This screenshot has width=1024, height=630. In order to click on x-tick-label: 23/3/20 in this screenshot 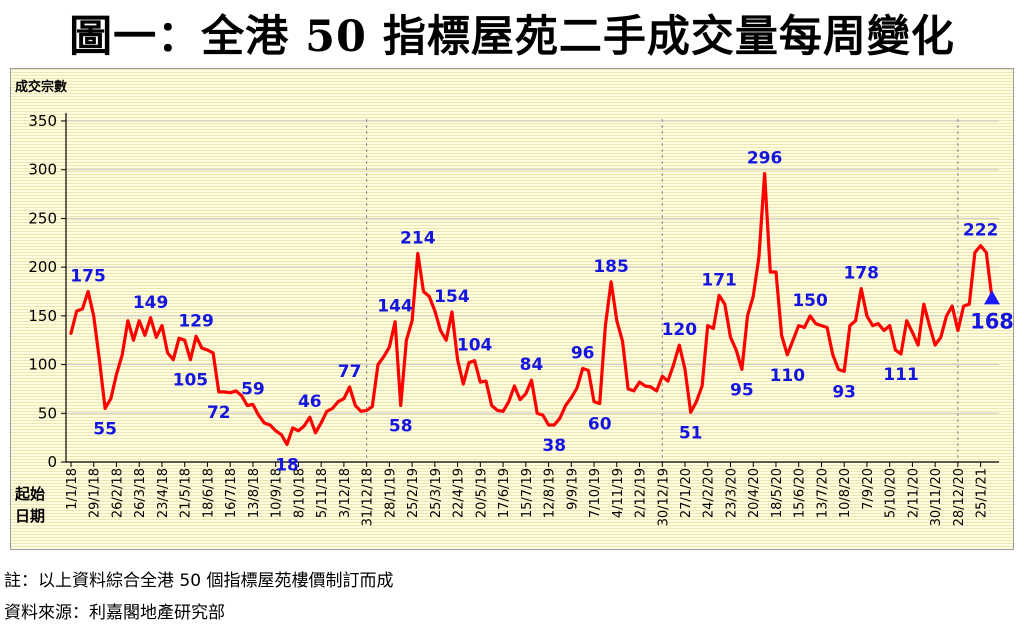, I will do `click(731, 493)`.